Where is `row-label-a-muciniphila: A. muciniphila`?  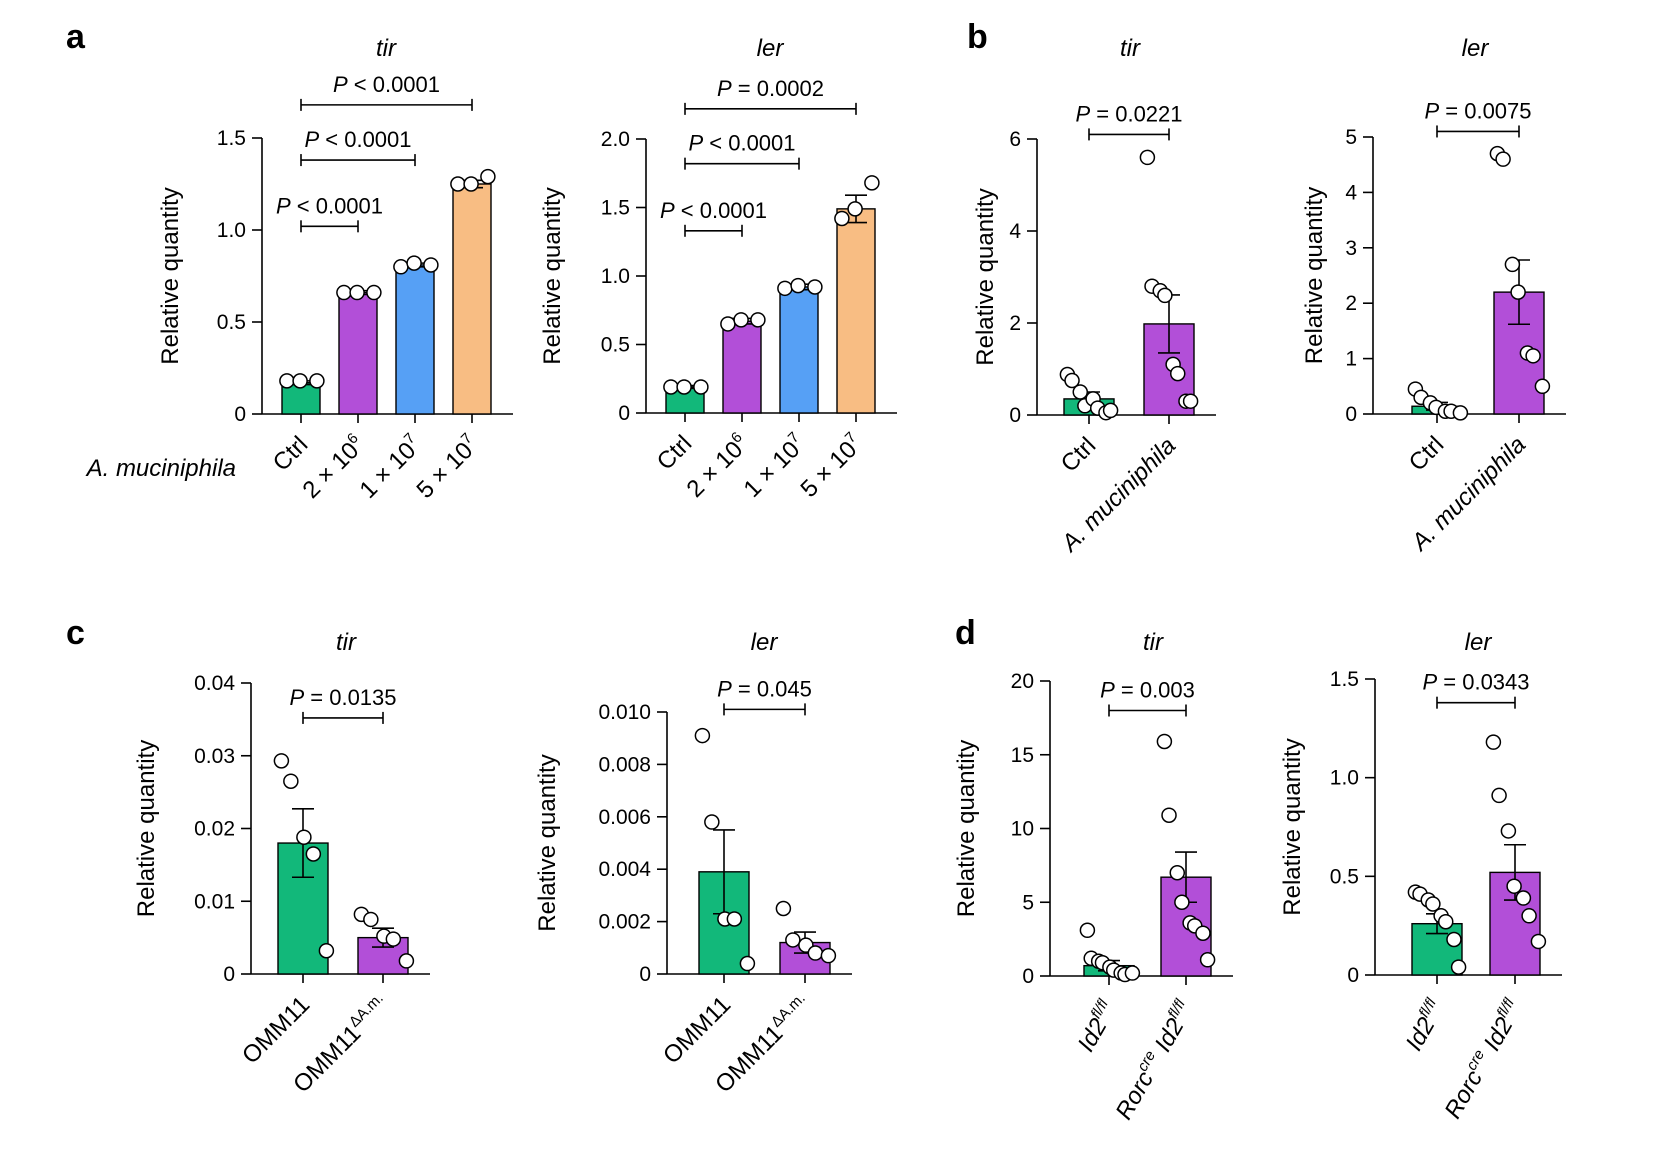
row-label-a-muciniphila: A. muciniphila is located at coordinates (160, 468).